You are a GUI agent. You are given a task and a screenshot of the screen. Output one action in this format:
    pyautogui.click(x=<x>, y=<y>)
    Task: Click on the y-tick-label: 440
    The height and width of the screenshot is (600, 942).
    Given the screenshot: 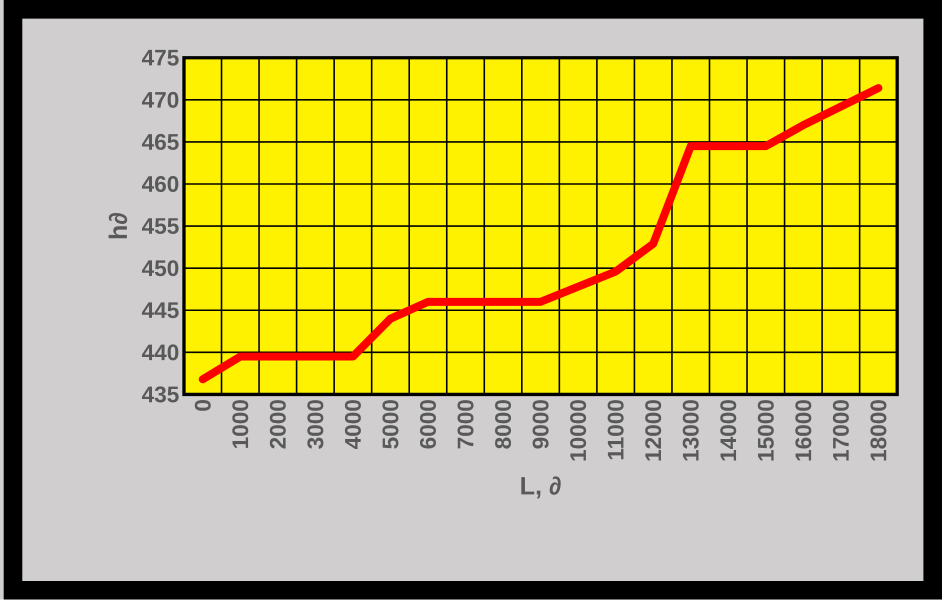 What is the action you would take?
    pyautogui.click(x=160, y=352)
    